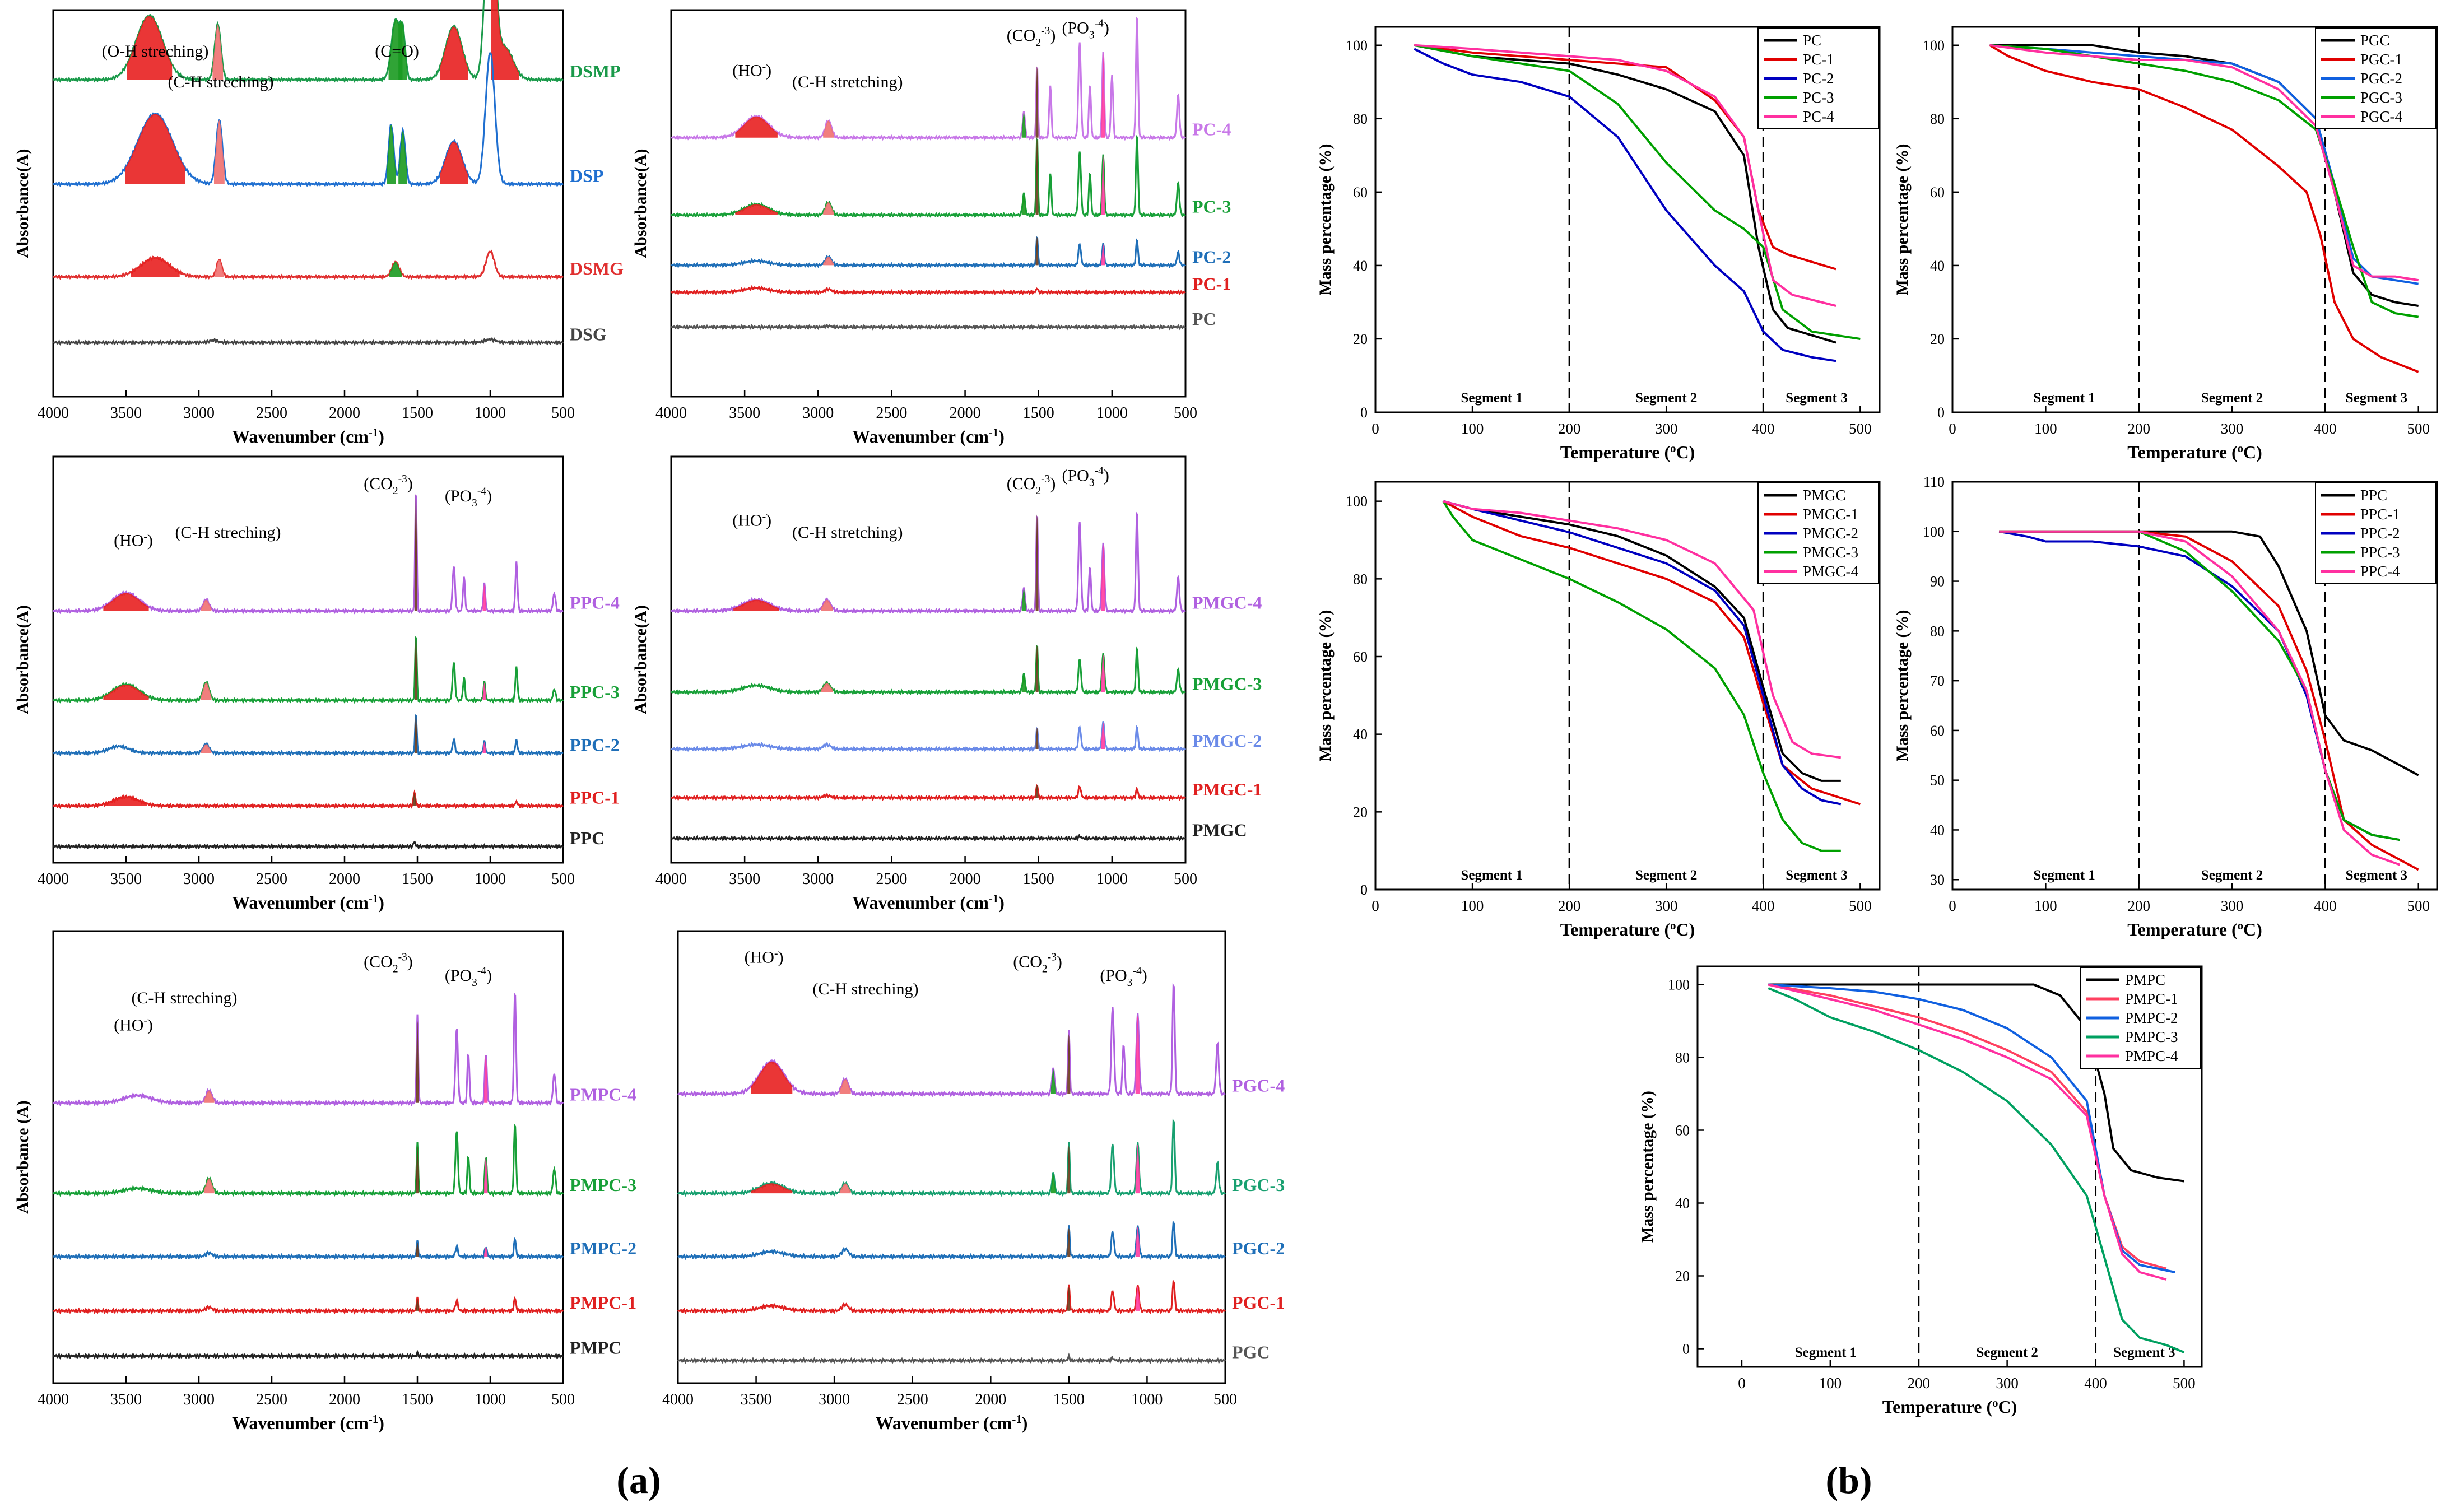  I want to click on y-tick-label: 50, so click(1938, 781).